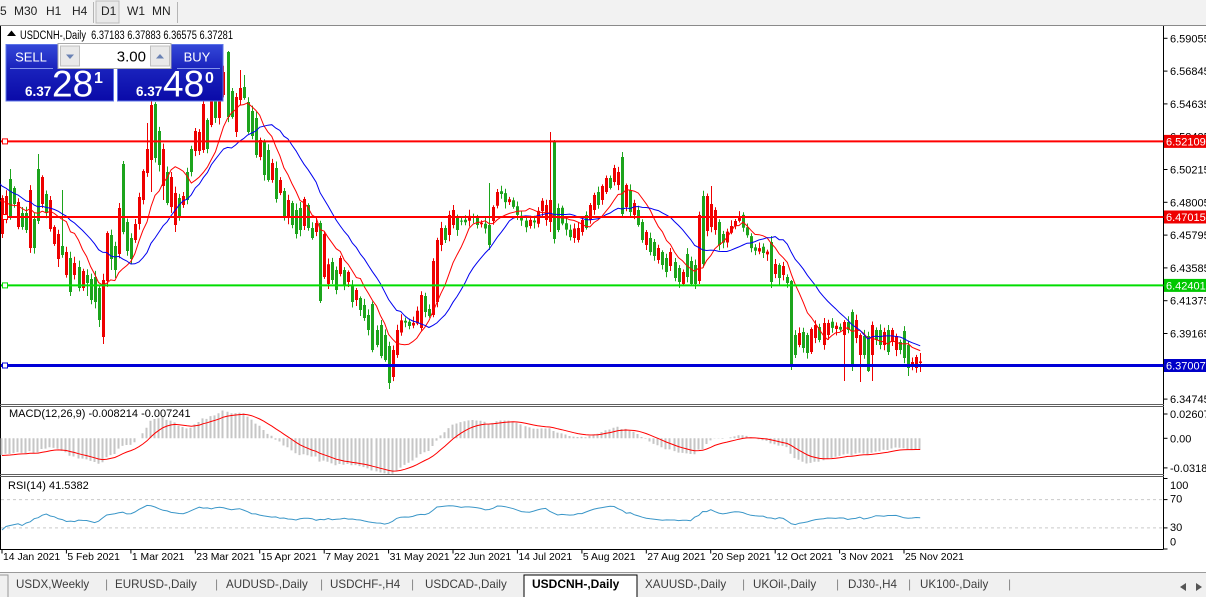  Describe the element at coordinates (1176, 500) in the screenshot. I see `svg-text: 70` at that location.